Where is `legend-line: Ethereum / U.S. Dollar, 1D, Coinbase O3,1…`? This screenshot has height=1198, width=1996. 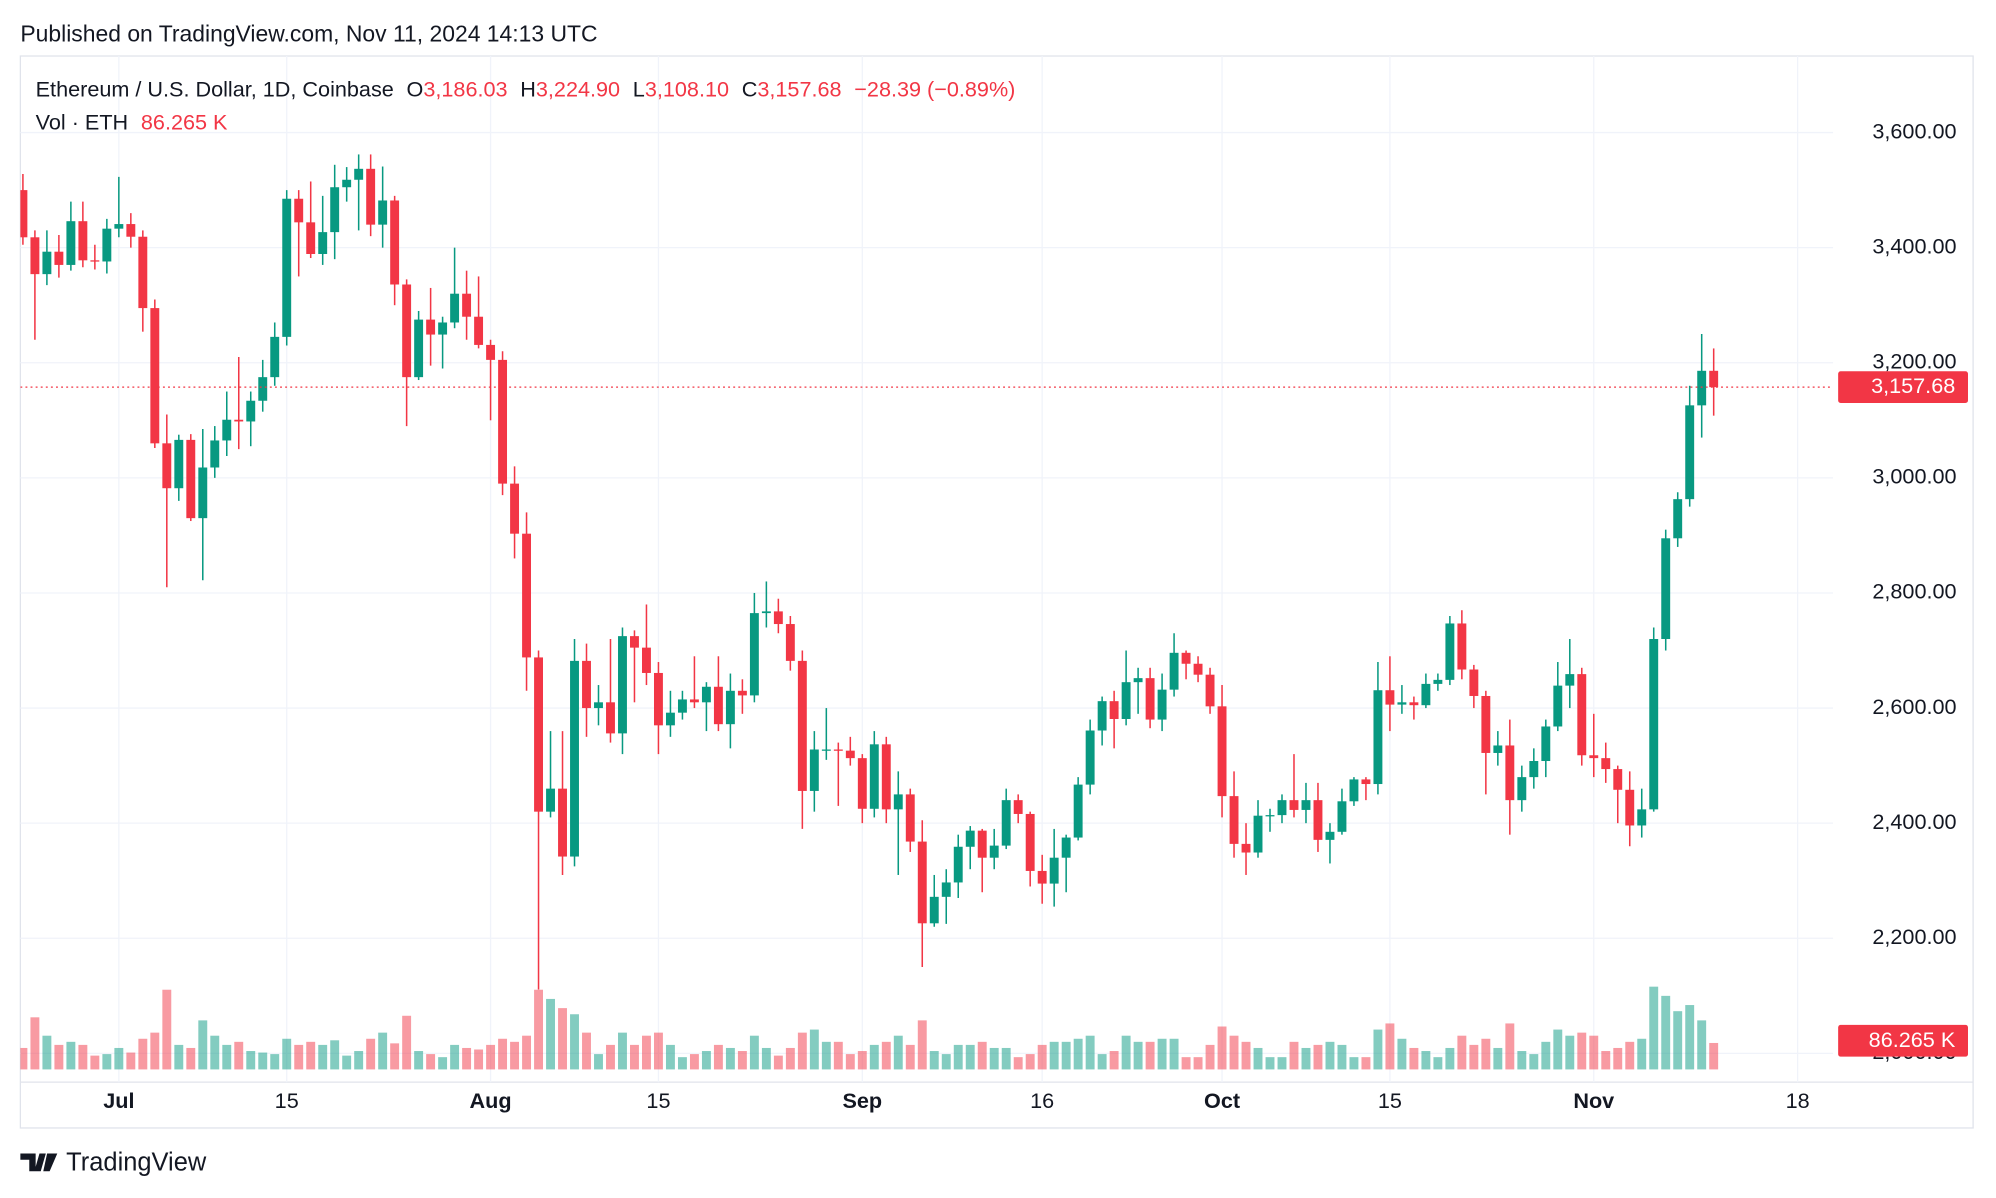
legend-line: Ethereum / U.S. Dollar, 1D, Coinbase O3,1… is located at coordinates (526, 88).